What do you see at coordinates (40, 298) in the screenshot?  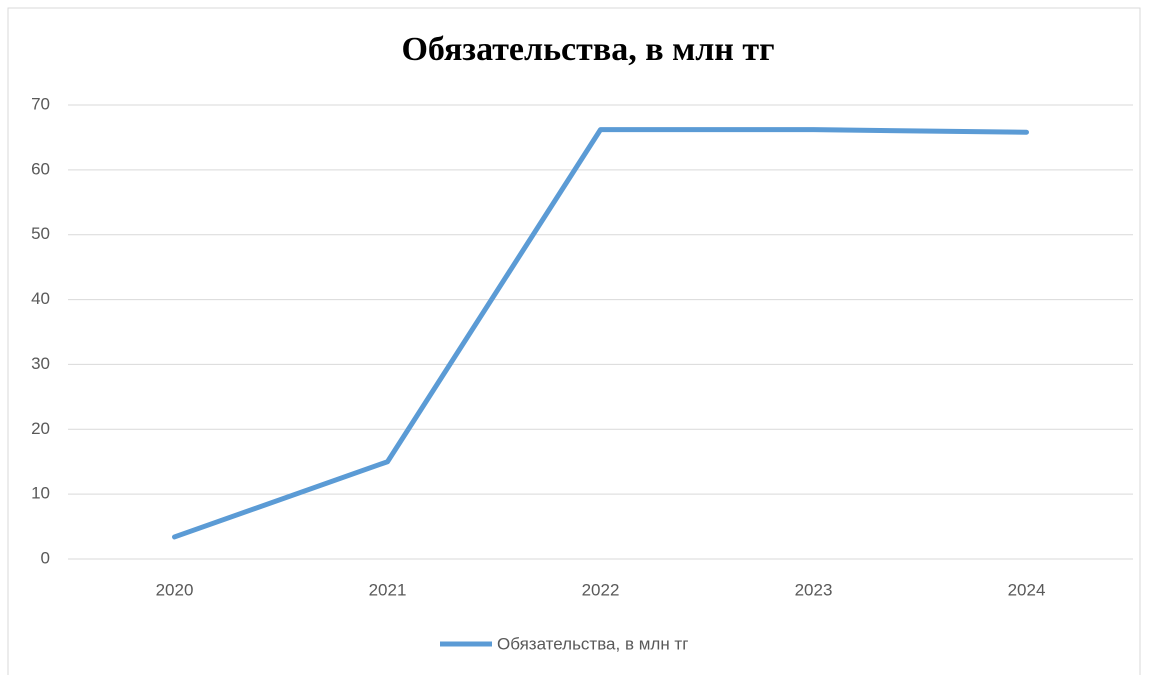 I see `y-tick-label: 40` at bounding box center [40, 298].